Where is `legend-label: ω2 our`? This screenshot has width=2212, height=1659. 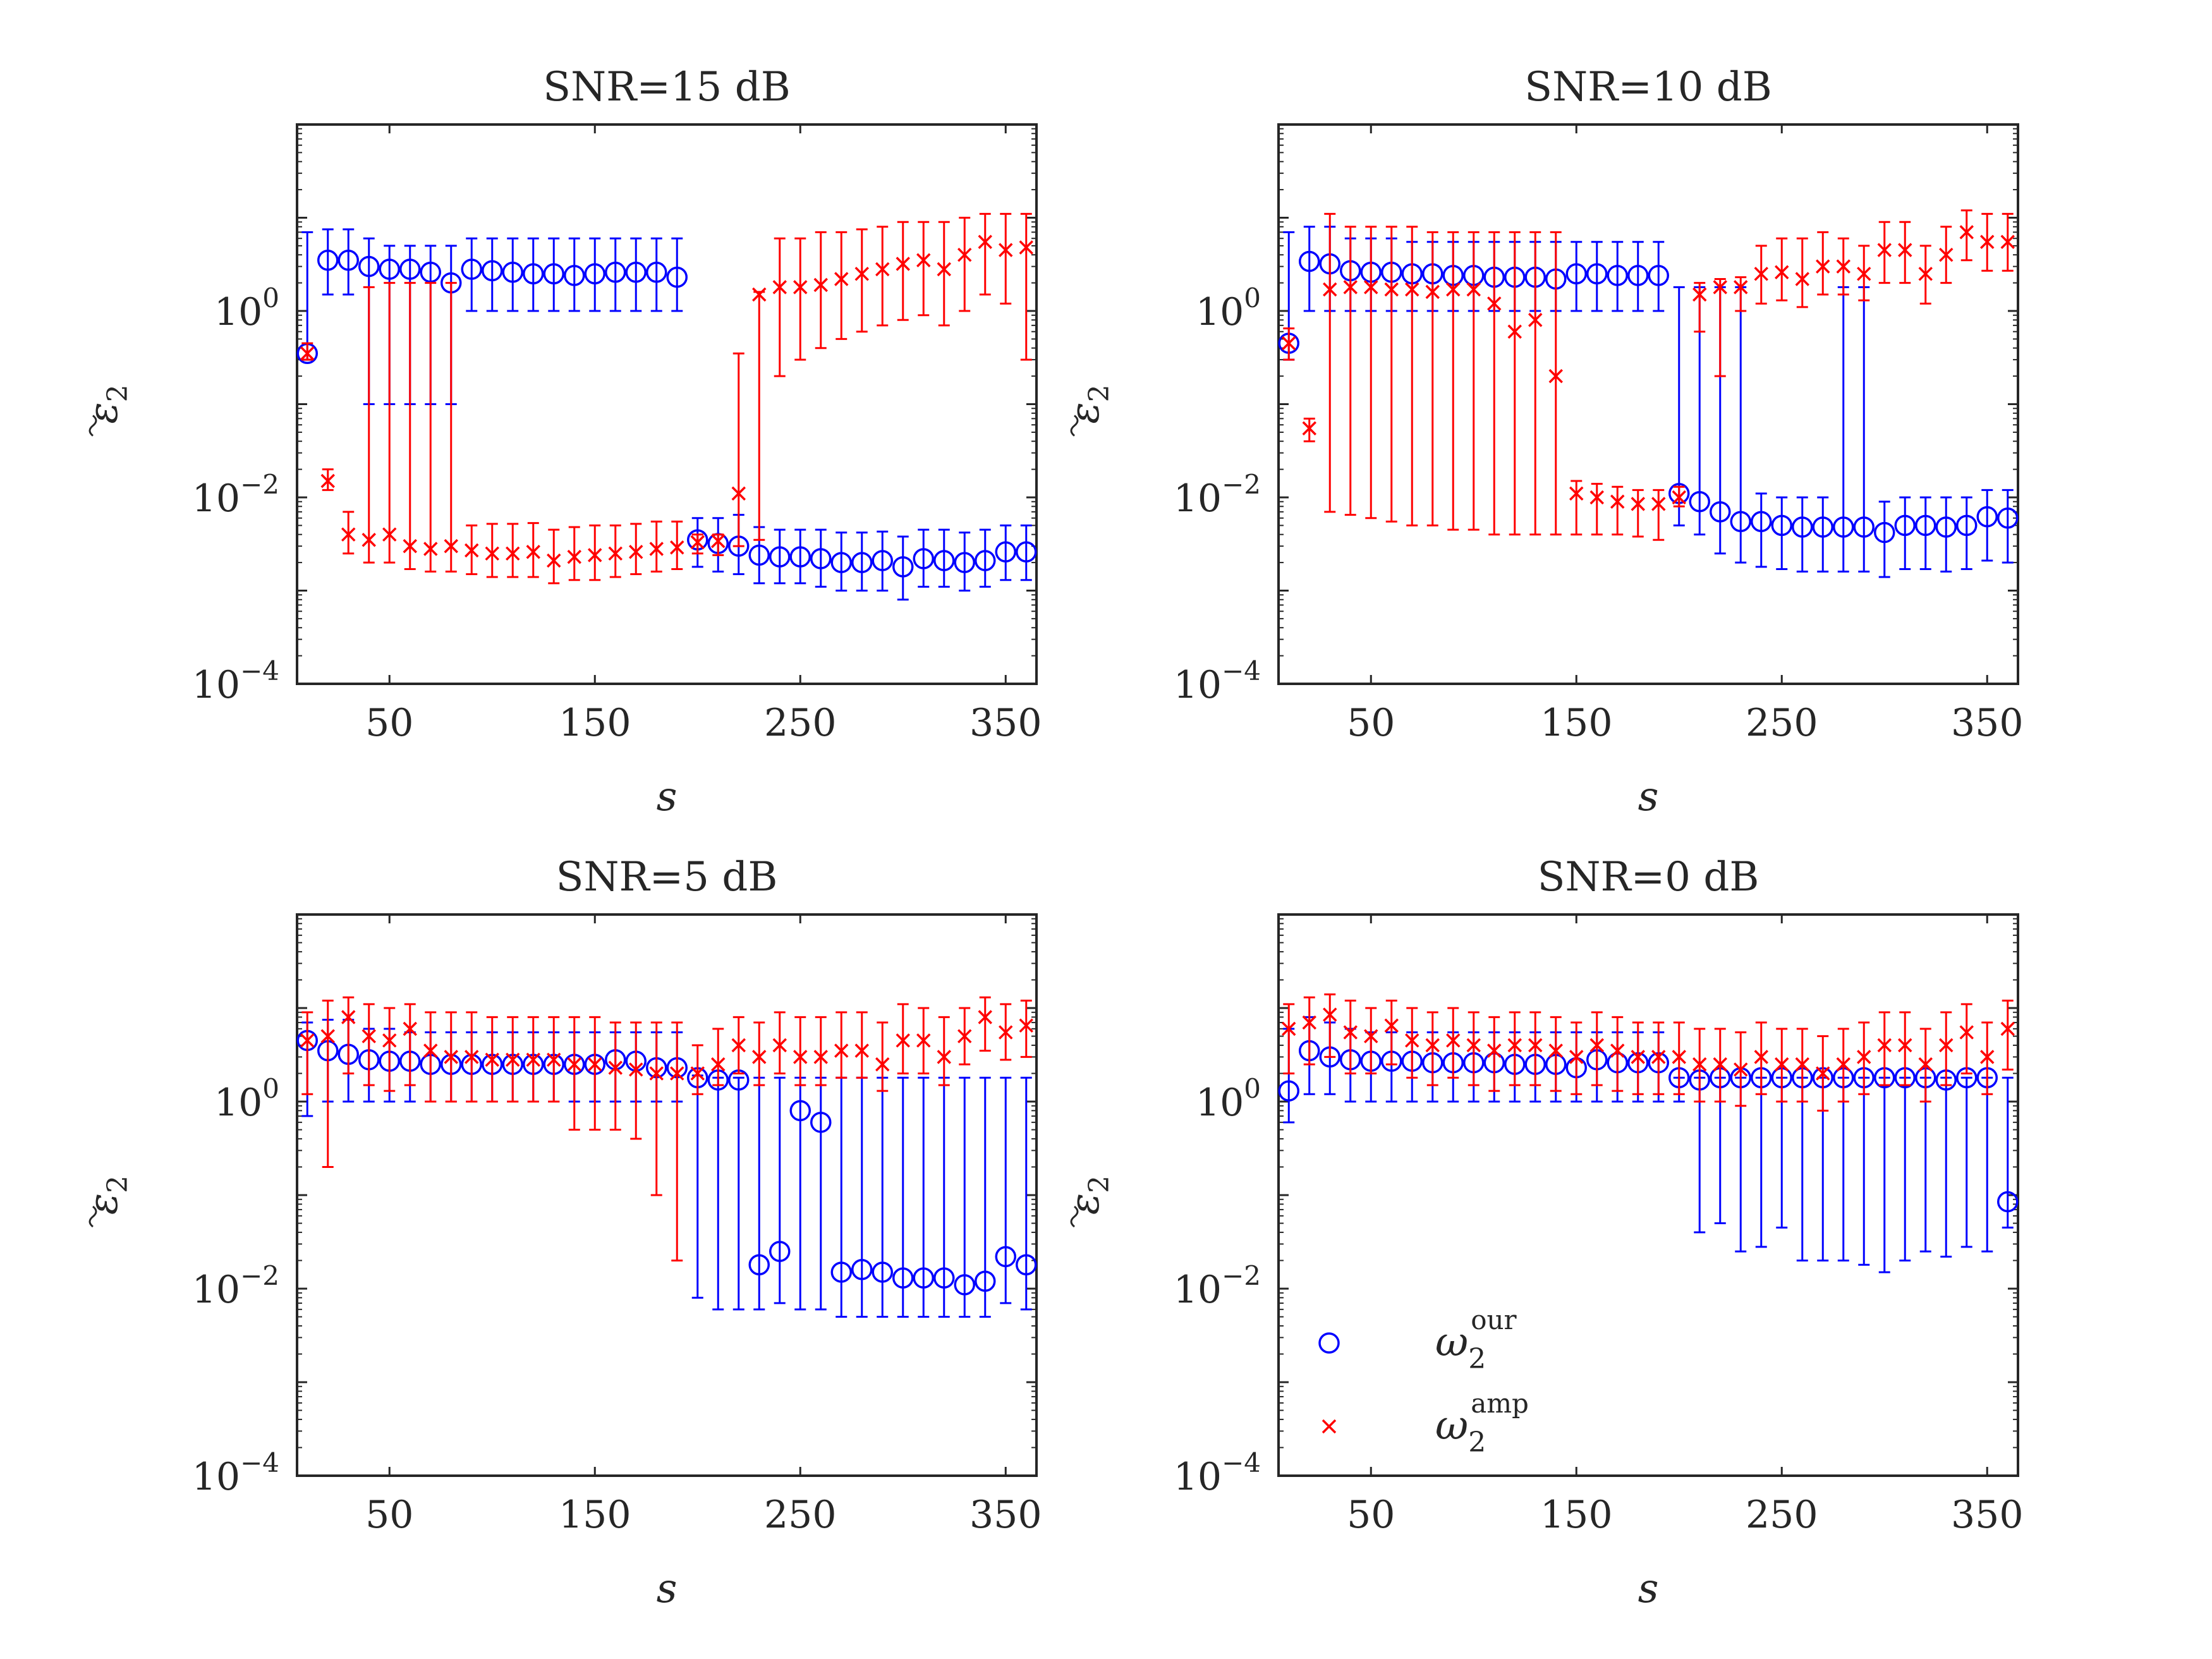
legend-label: ω2 our is located at coordinates (1476, 1339).